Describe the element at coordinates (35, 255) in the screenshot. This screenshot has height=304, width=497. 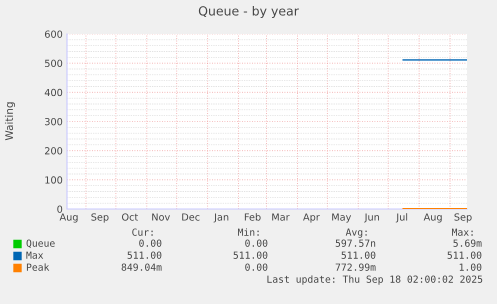
I see `legend-label: Max` at that location.